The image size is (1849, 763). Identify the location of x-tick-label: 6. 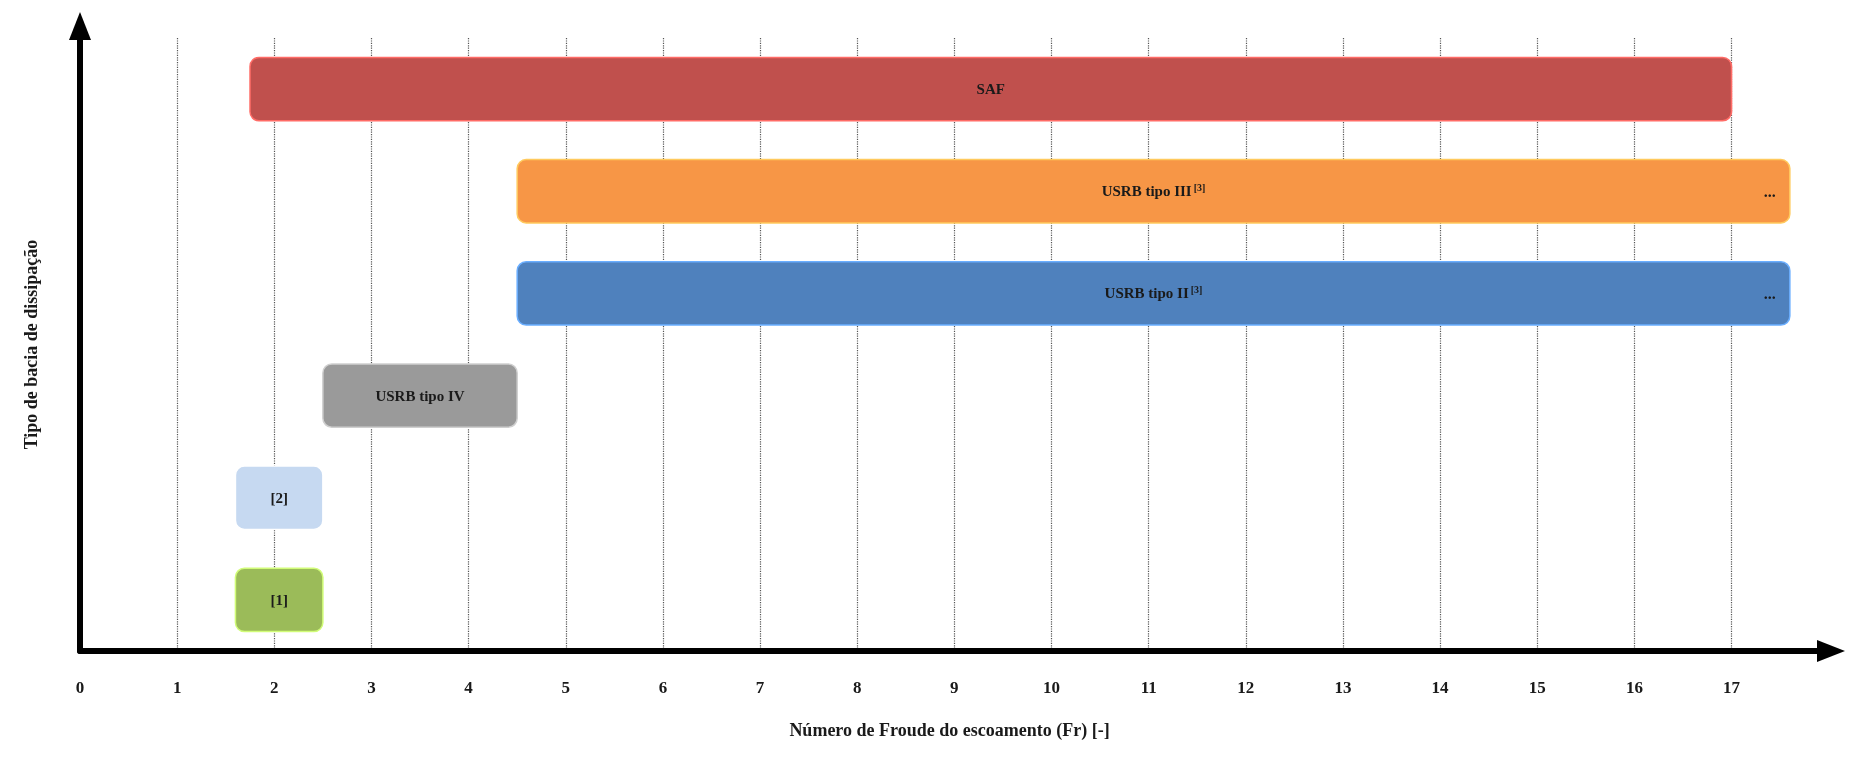
(663, 687).